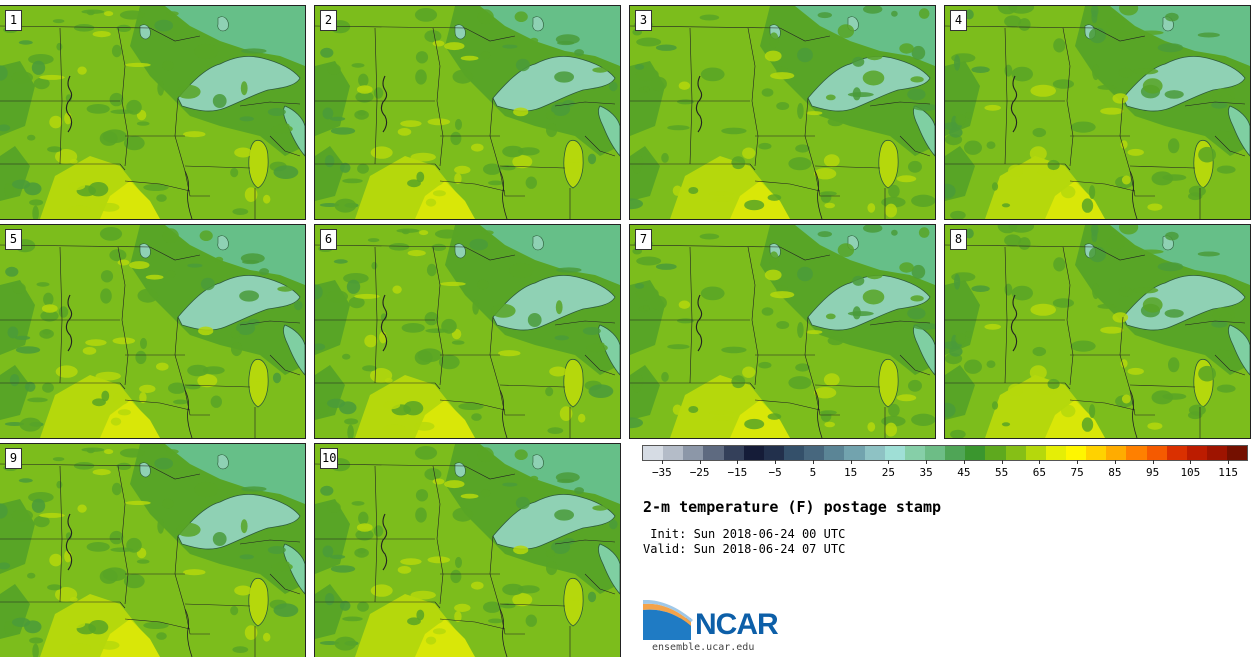  What do you see at coordinates (723, 622) in the screenshot?
I see `ncar-logo: NCAR` at bounding box center [723, 622].